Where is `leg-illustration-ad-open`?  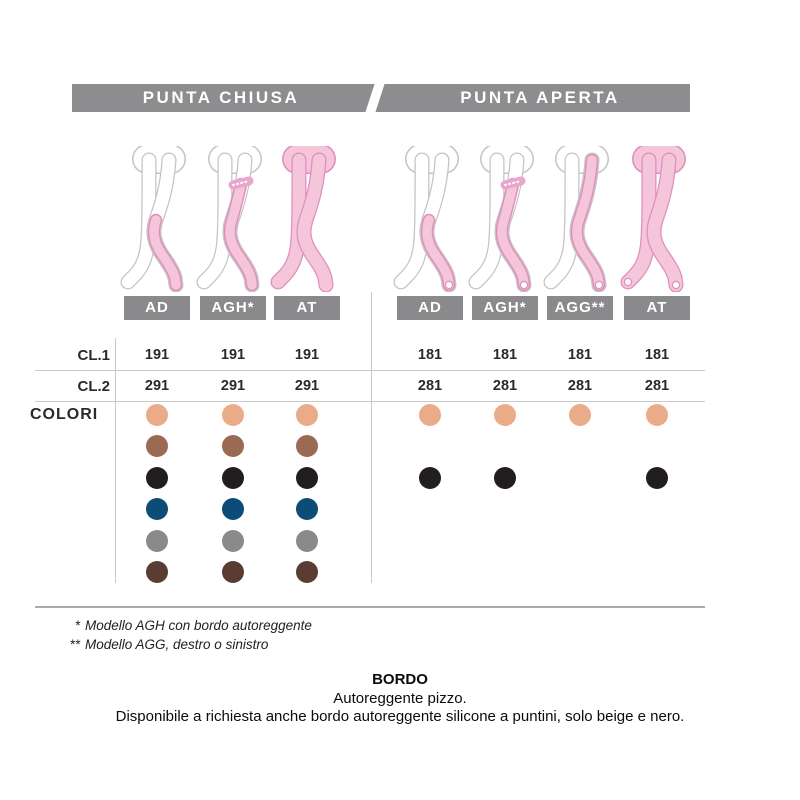 leg-illustration-ad-open is located at coordinates (430, 219).